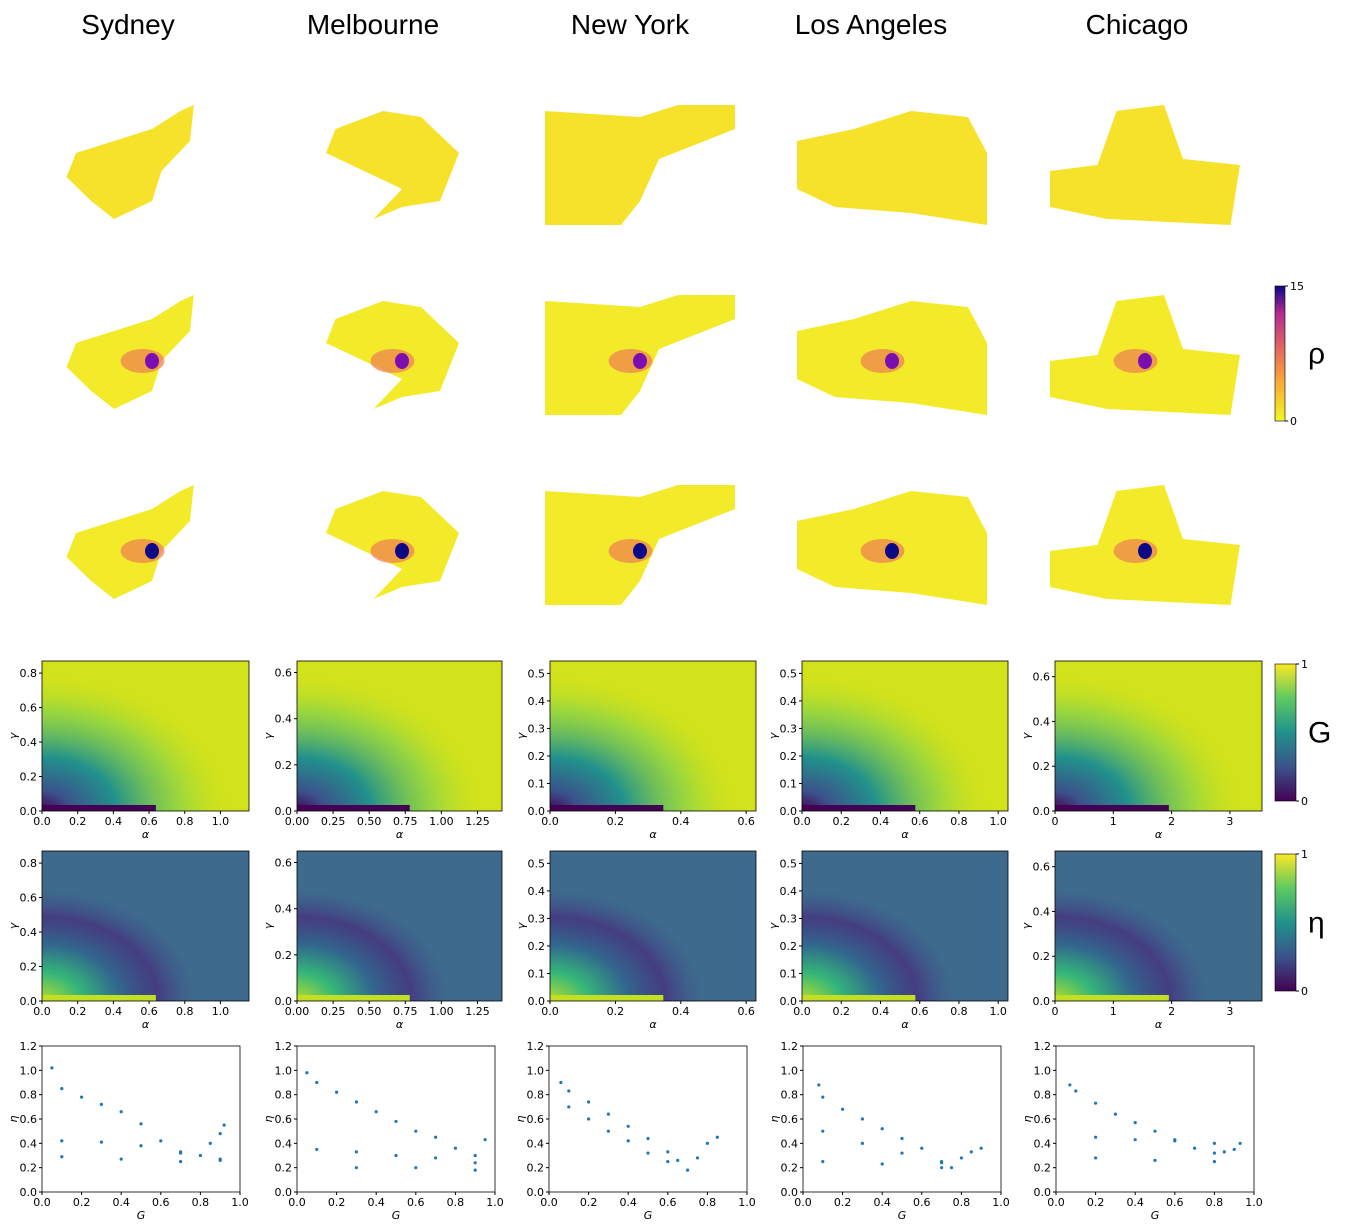  Describe the element at coordinates (477, 1011) in the screenshot. I see `x-tick-label: 1.25` at that location.